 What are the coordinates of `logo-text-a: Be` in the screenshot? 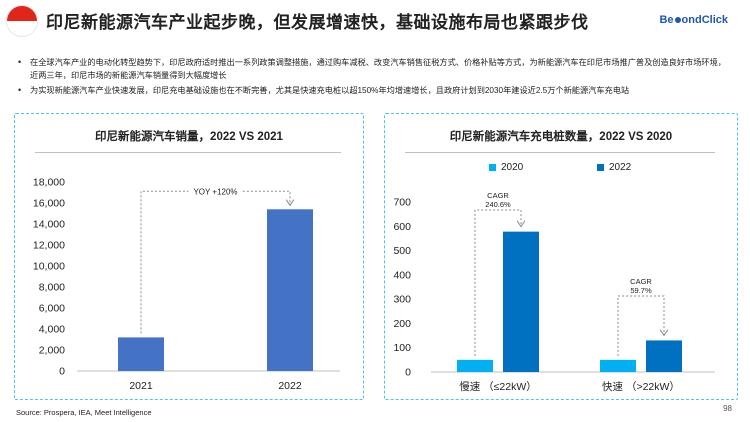 It's located at (666, 20).